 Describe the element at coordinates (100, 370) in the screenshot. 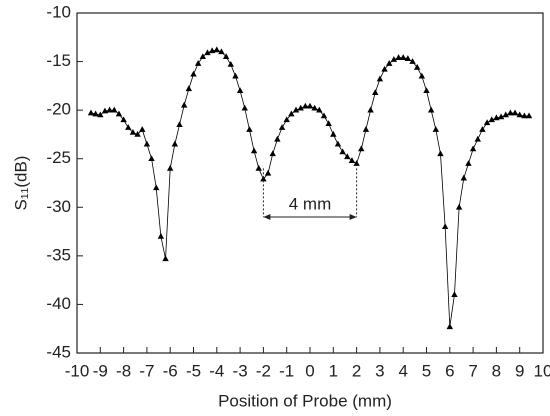

I see `x-tick-label: -9` at that location.